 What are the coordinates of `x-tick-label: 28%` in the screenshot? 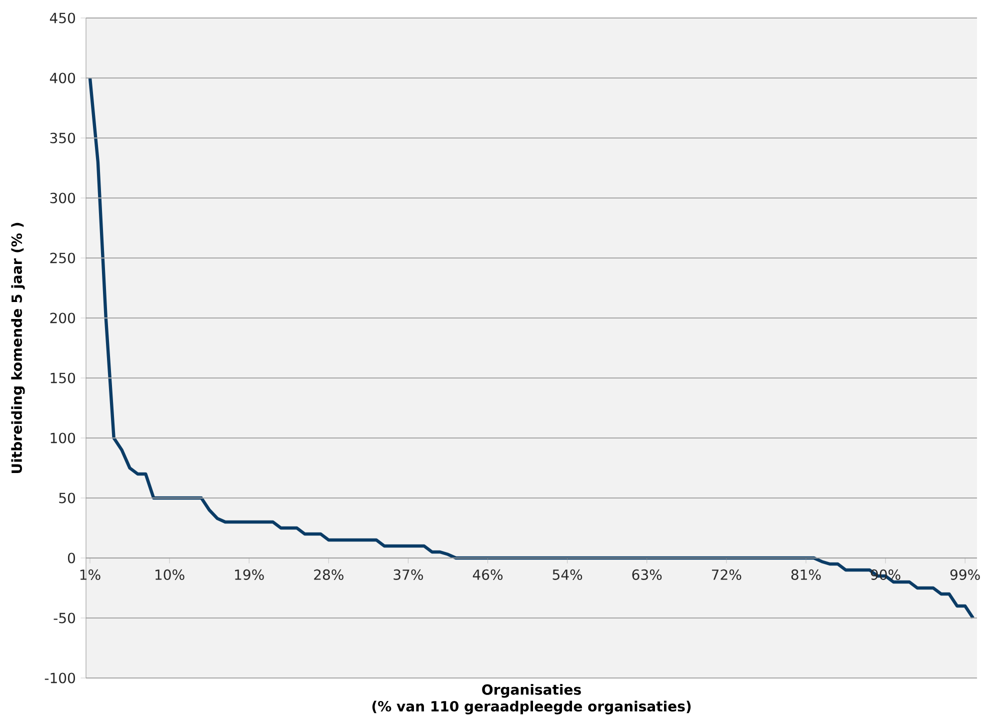 It's located at (329, 574).